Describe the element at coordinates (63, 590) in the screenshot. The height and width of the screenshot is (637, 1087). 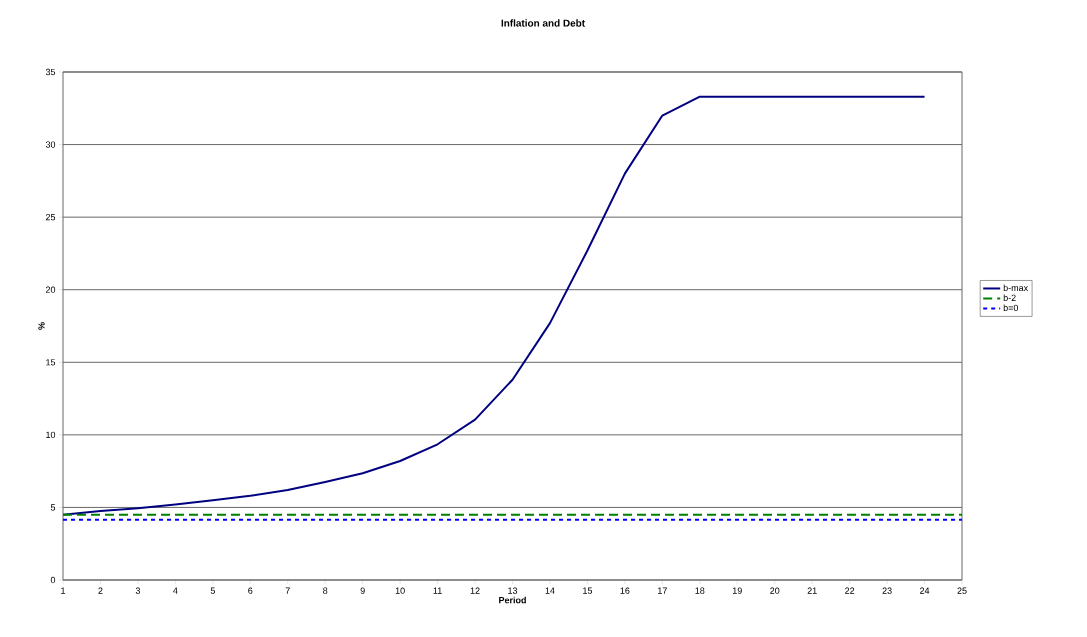
I see `x-tick-label: 1` at that location.